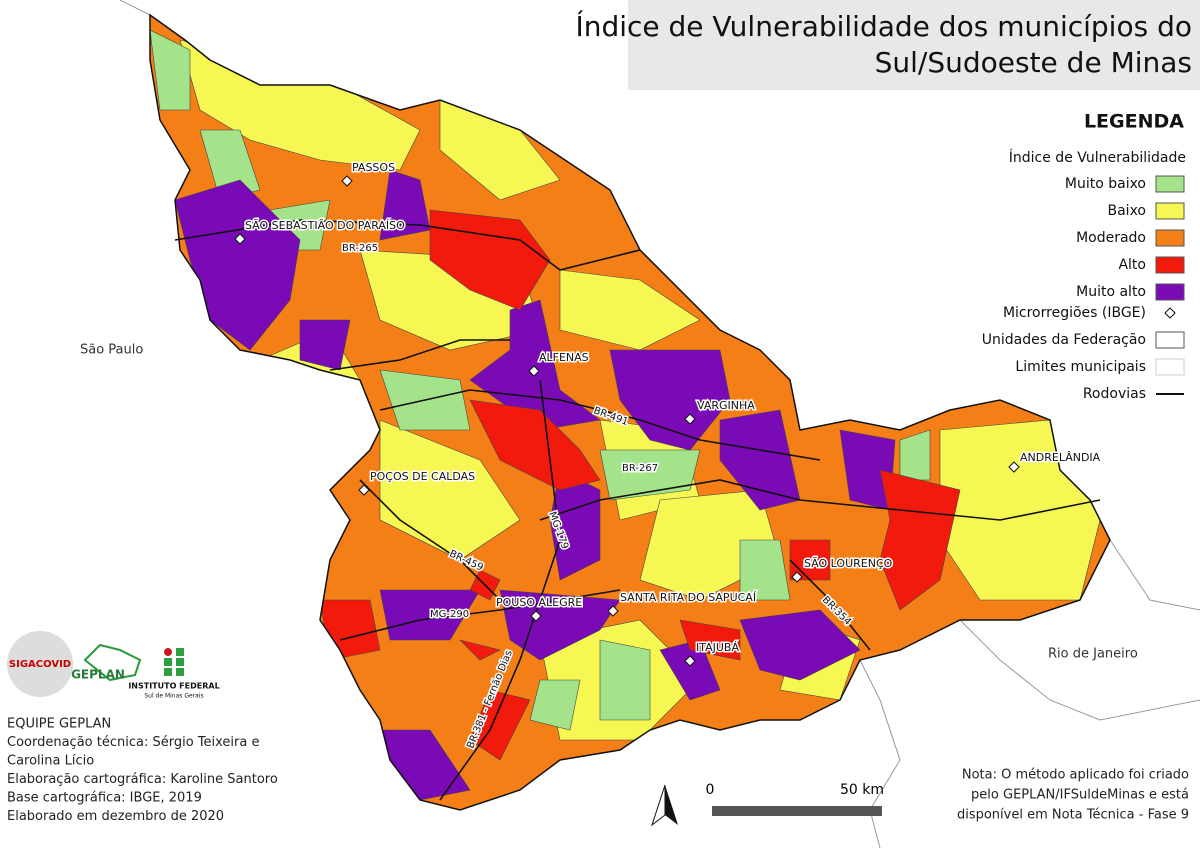  I want to click on note-line: Nota: O método aplicado foi criado, so click(1075, 775).